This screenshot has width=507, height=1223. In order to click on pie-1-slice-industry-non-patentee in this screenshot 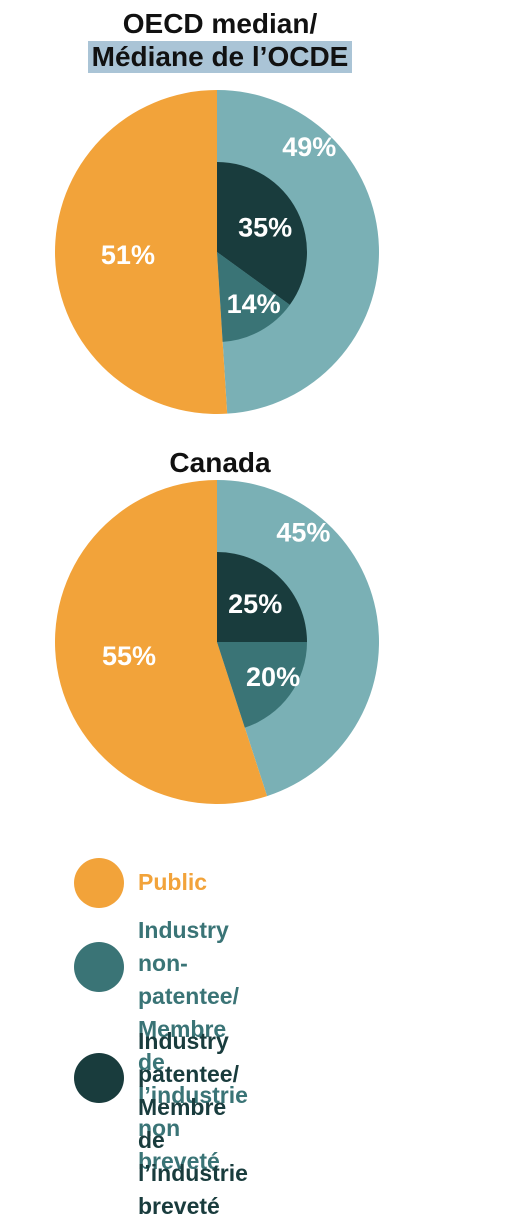, I will do `click(253, 297)`.